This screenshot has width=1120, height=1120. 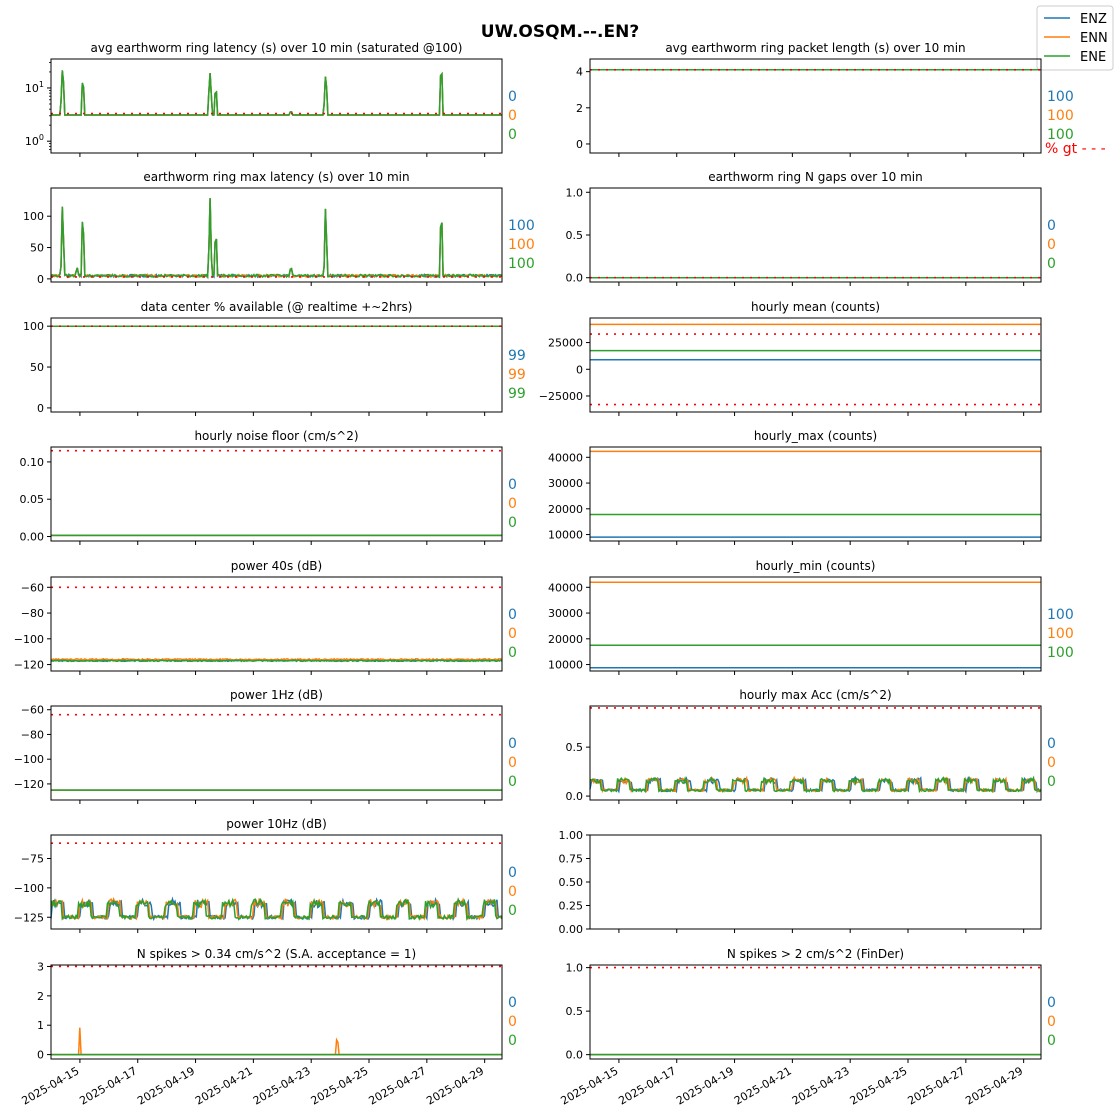 What do you see at coordinates (571, 859) in the screenshot?
I see `y-tick-label: 0.75` at bounding box center [571, 859].